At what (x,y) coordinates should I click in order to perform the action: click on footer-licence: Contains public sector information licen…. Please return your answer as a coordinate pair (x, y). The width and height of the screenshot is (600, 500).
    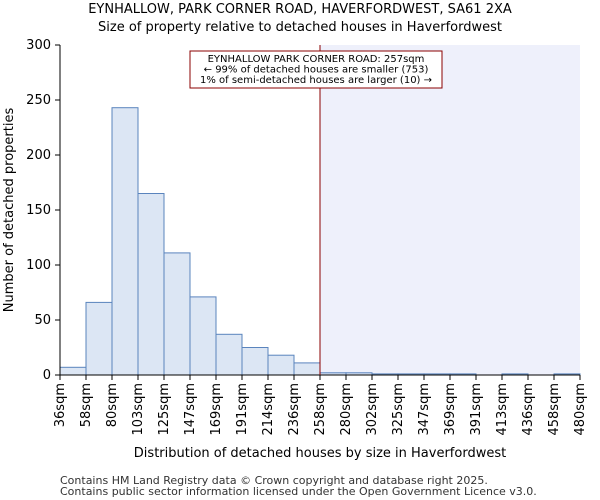
    Looking at the image, I should click on (298, 491).